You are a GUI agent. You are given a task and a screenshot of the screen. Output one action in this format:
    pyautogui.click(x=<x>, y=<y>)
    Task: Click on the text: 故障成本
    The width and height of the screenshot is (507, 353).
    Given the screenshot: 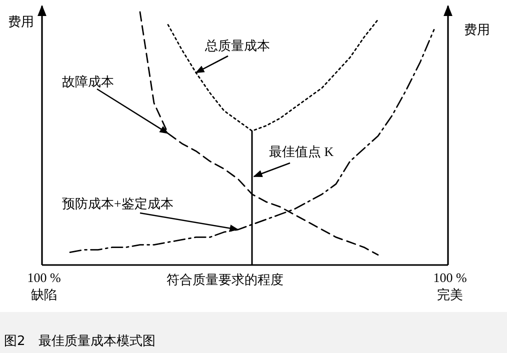 What is the action you would take?
    pyautogui.click(x=88, y=81)
    